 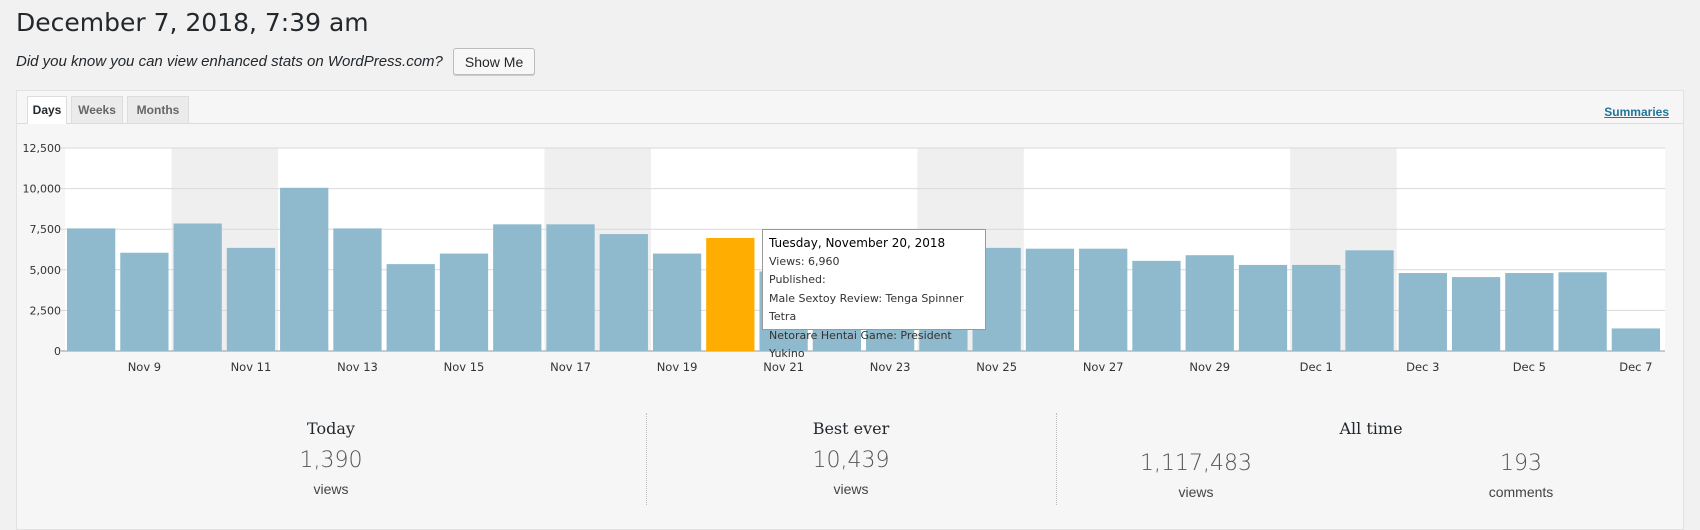 What do you see at coordinates (677, 367) in the screenshot?
I see `x-tick-label: Nov 19` at bounding box center [677, 367].